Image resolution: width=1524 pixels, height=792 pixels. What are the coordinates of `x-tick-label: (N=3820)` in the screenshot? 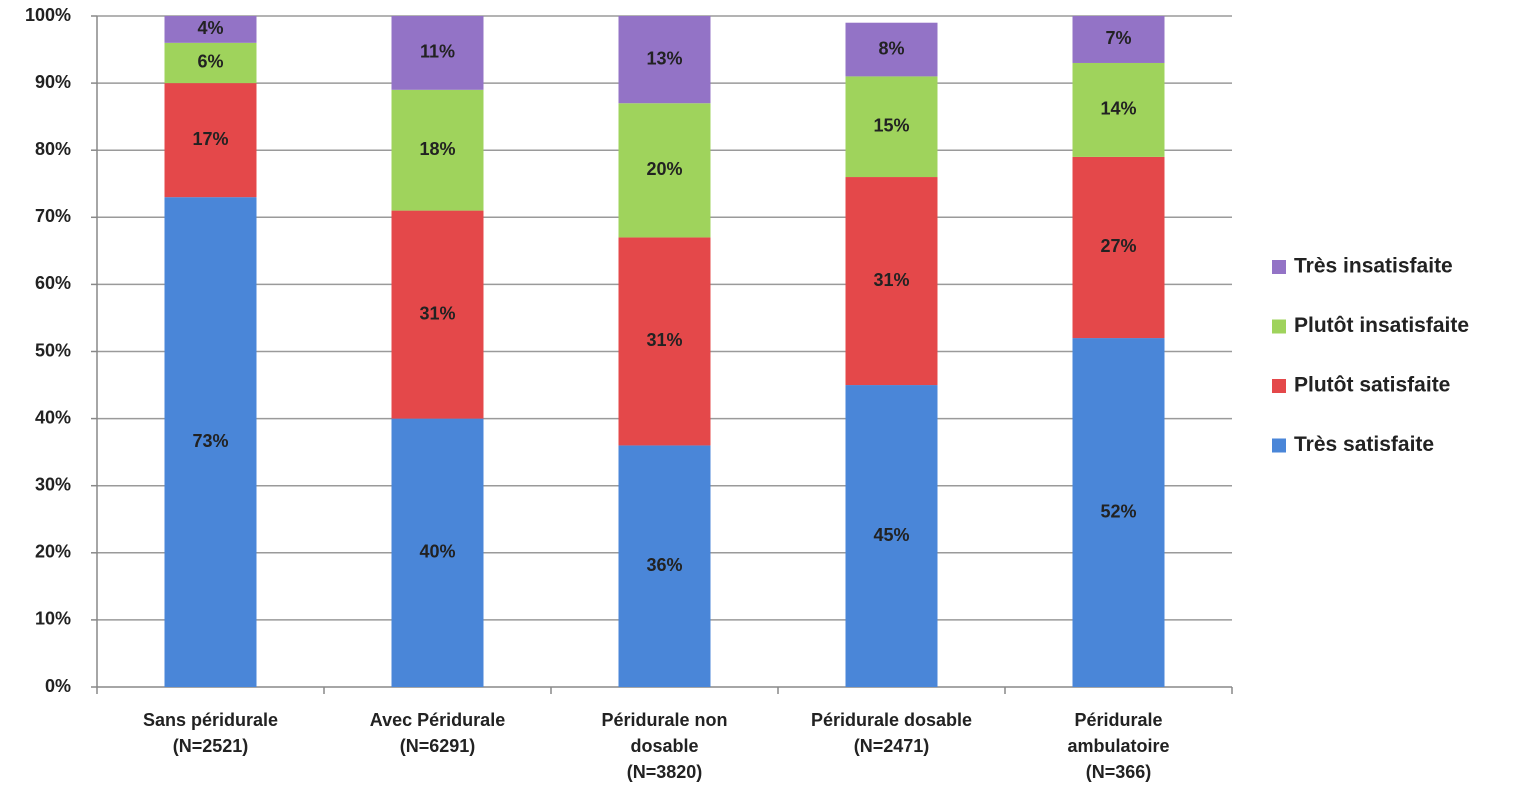 It's located at (665, 772).